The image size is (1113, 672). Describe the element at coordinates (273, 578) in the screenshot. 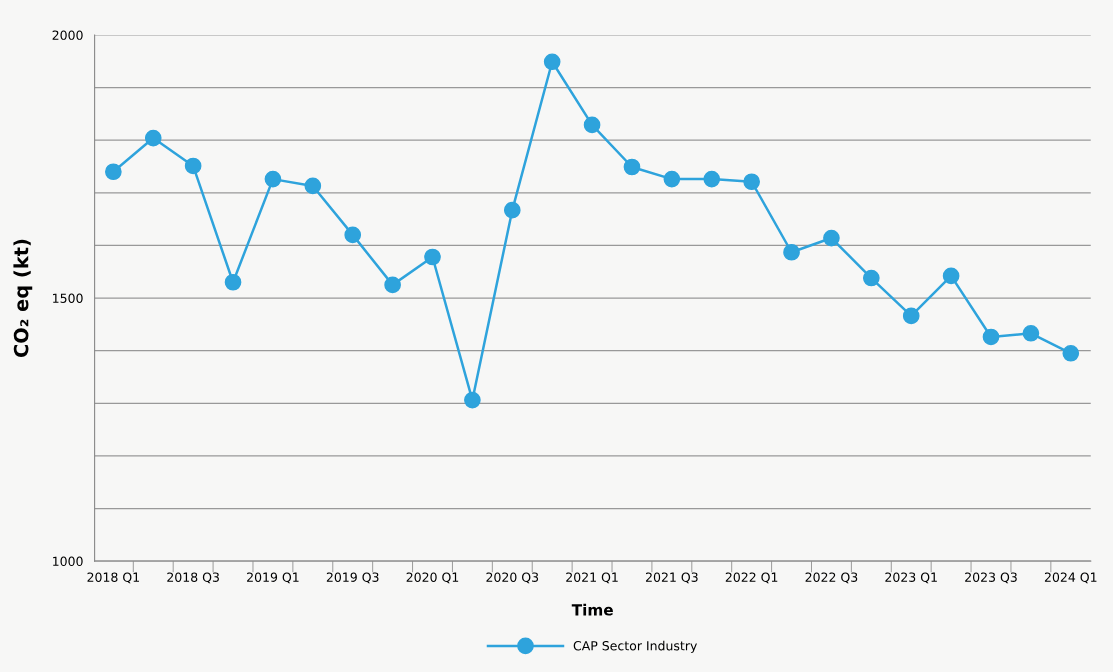

I see `x-tick-label: 2019 Q1` at that location.